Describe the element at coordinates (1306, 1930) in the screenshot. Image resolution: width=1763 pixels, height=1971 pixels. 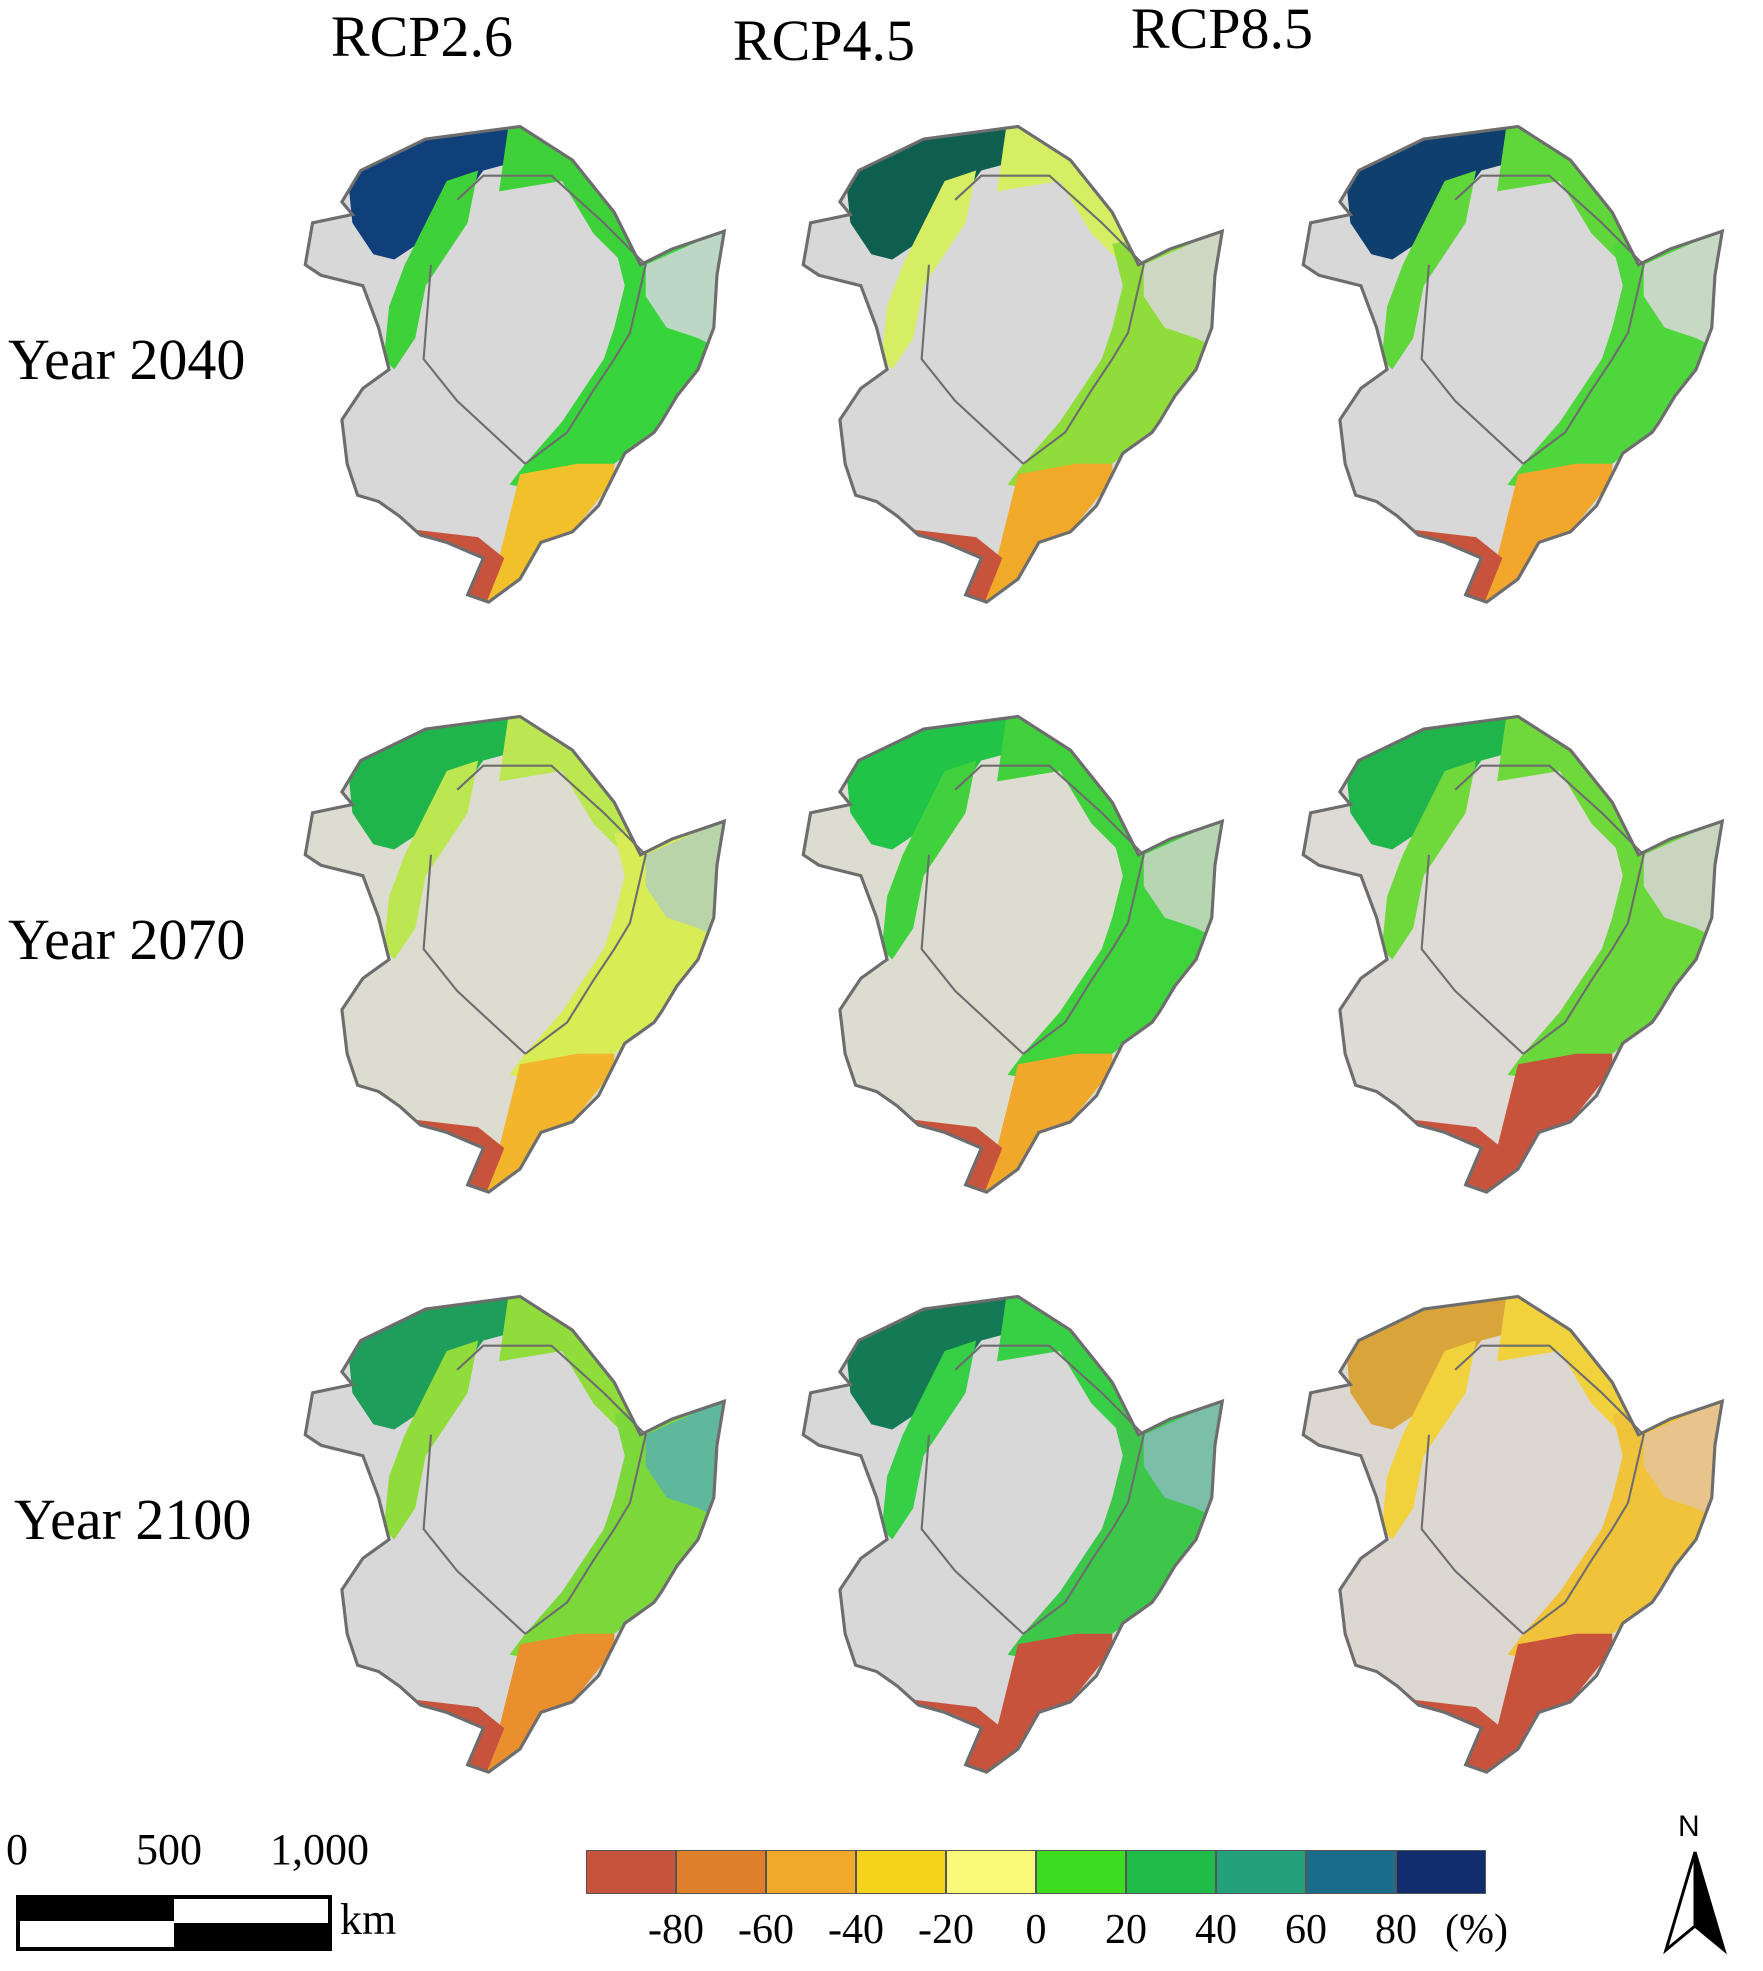
I see `legend-tick-label: 60` at that location.